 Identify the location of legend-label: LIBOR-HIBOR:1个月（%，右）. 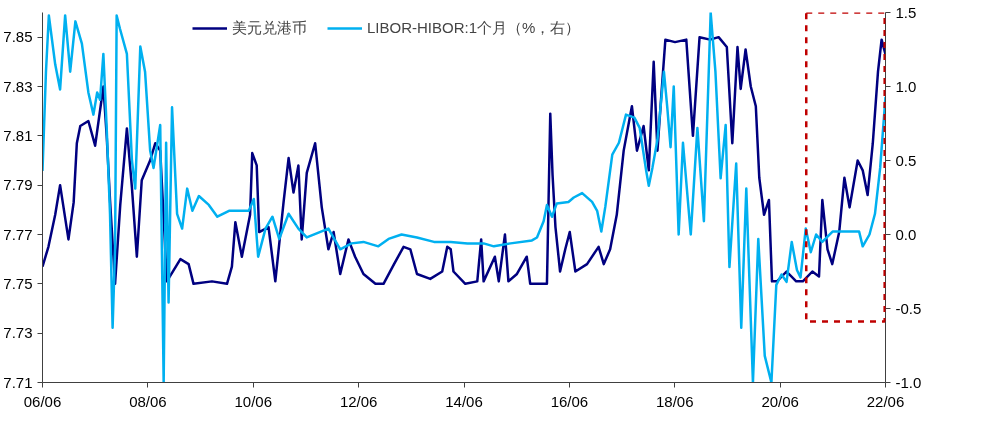
(474, 28).